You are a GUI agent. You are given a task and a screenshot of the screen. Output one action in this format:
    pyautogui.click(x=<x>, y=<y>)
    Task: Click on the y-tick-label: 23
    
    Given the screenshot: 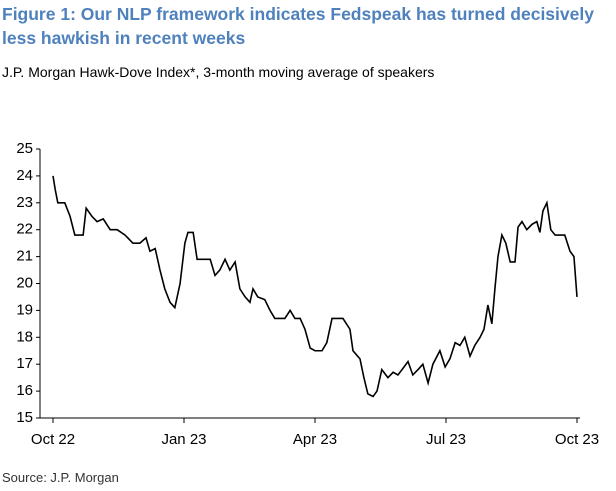 What is the action you would take?
    pyautogui.click(x=24, y=202)
    